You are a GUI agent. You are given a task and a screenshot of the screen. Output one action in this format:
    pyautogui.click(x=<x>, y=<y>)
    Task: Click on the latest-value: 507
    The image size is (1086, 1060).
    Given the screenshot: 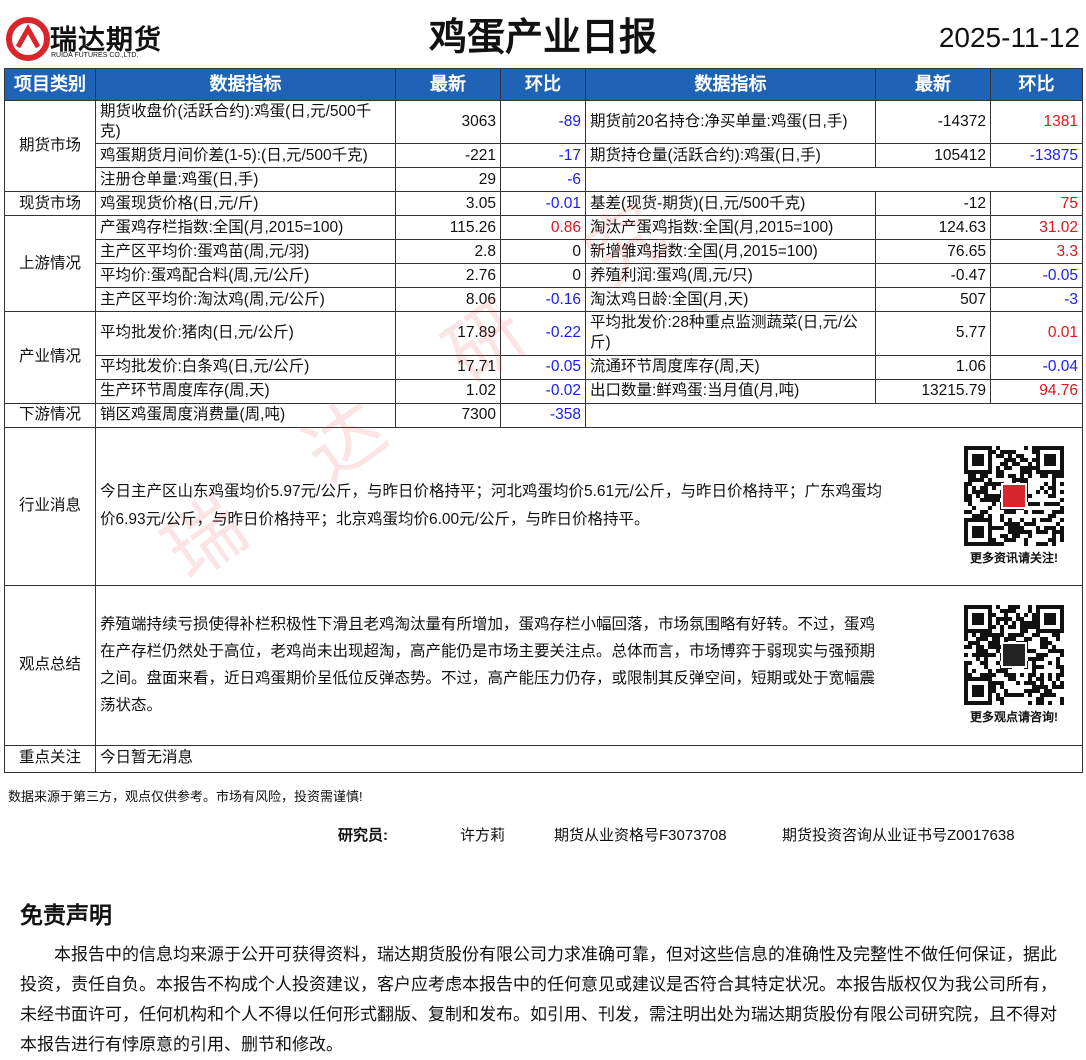 What is the action you would take?
    pyautogui.click(x=933, y=300)
    